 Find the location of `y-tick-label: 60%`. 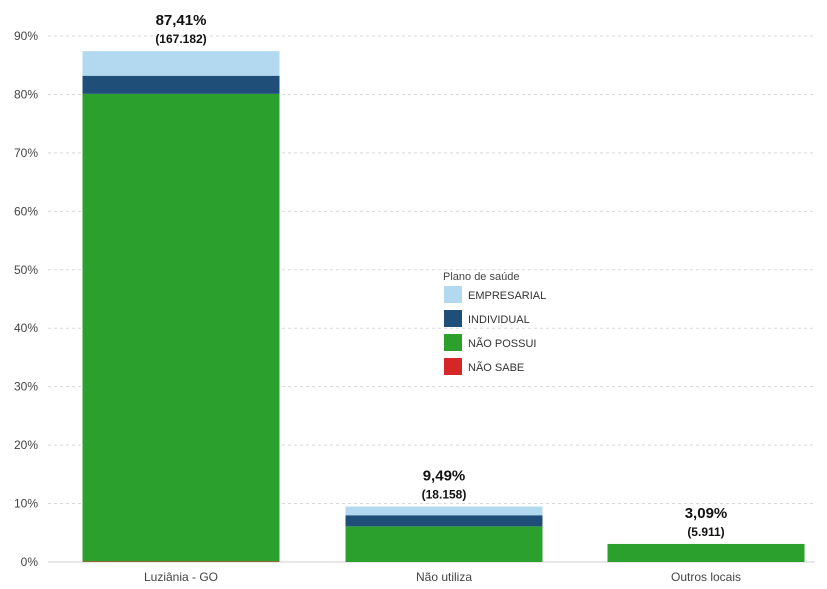

y-tick-label: 60% is located at coordinates (26, 211).